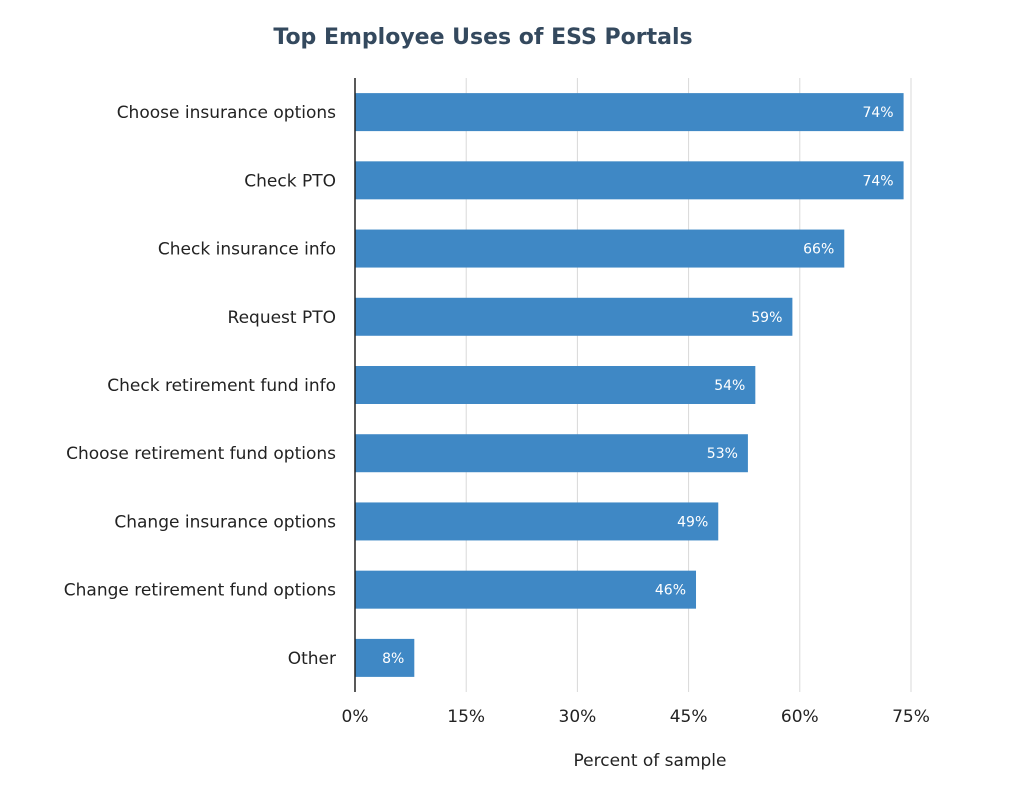 Image resolution: width=1024 pixels, height=785 pixels. I want to click on x-axis-ticks: 0% 15% 30% 45% 60% 75%, so click(636, 717).